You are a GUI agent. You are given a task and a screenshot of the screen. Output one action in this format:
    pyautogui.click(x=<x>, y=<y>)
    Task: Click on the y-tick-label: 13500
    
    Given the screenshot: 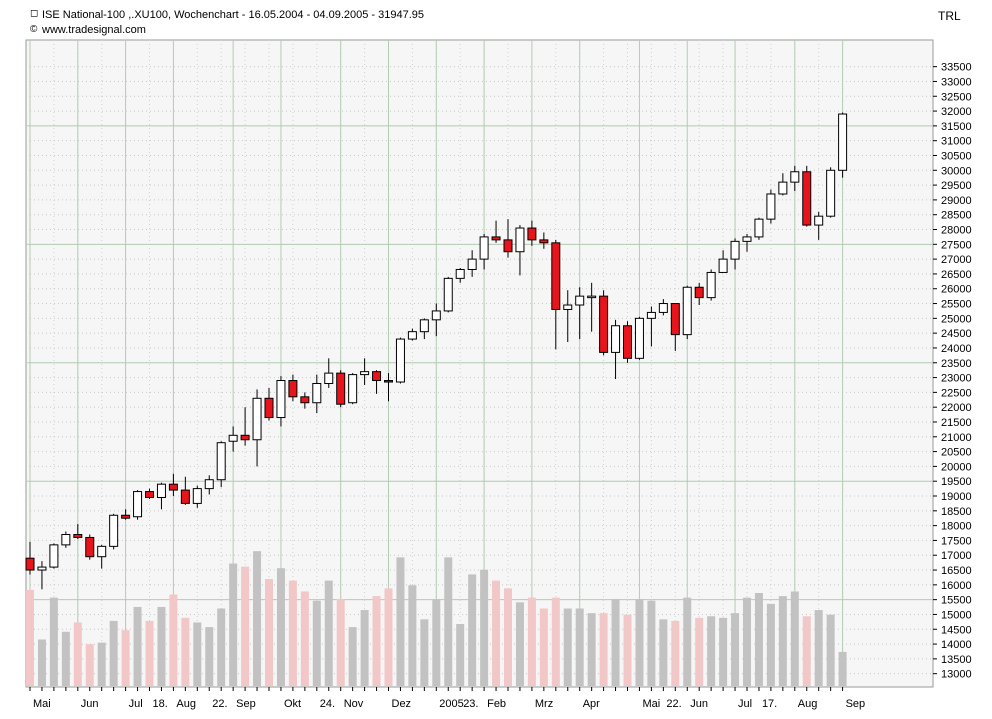 What is the action you would take?
    pyautogui.click(x=956, y=660)
    